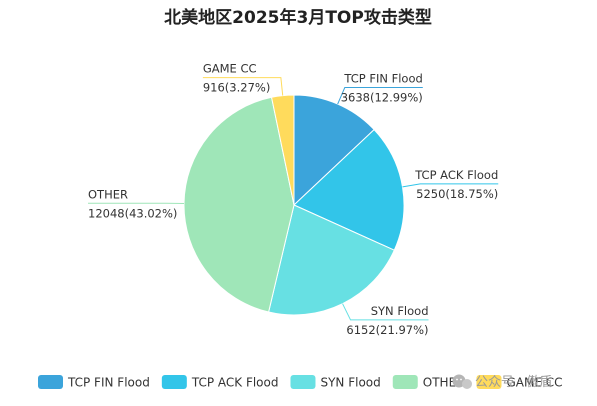 The width and height of the screenshot is (597, 406). Describe the element at coordinates (108, 383) in the screenshot. I see `legend-label: TCP FIN Flood` at that location.